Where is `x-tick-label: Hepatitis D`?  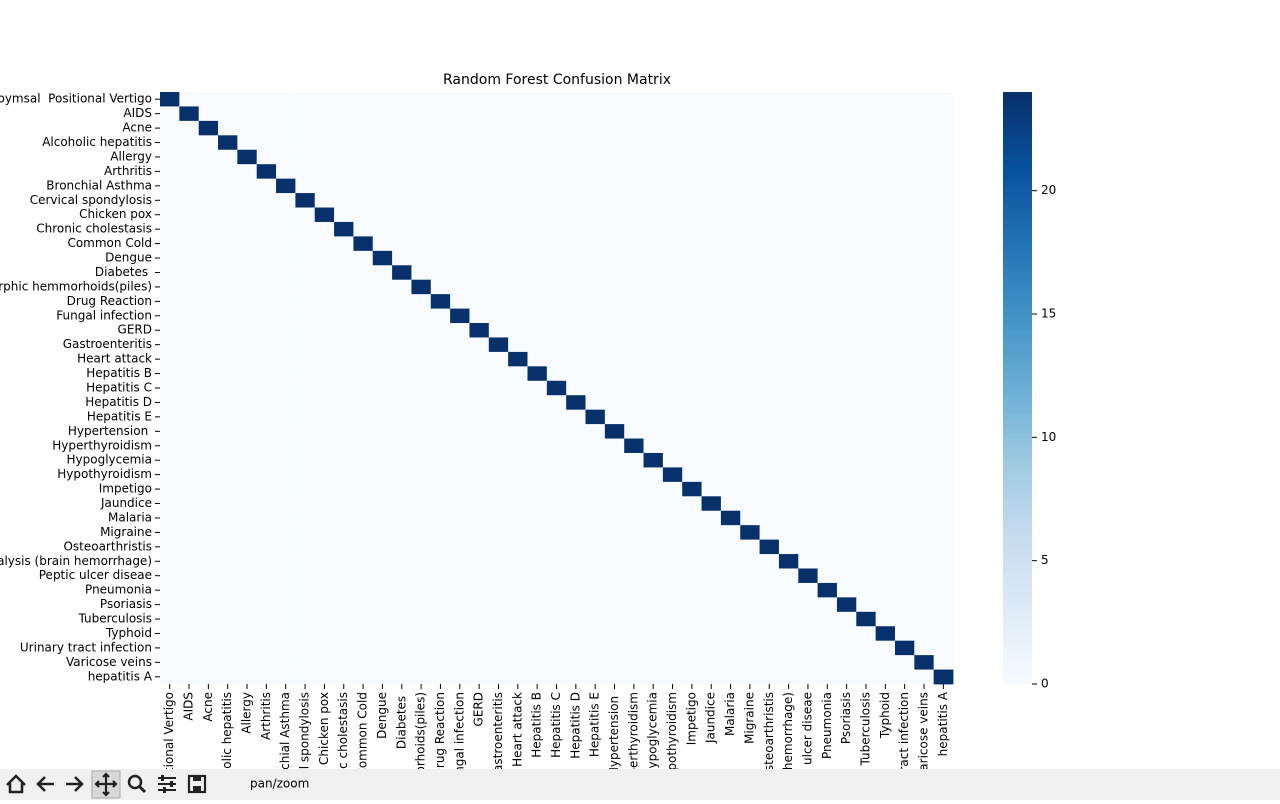
x-tick-label: Hepatitis D is located at coordinates (575, 725).